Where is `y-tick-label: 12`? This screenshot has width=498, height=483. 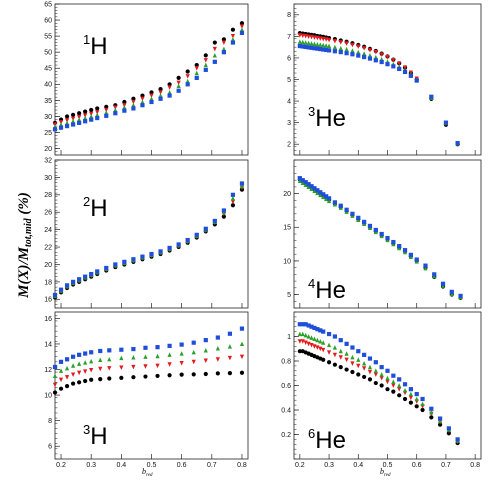
y-tick-label: 12 is located at coordinates (48, 370).